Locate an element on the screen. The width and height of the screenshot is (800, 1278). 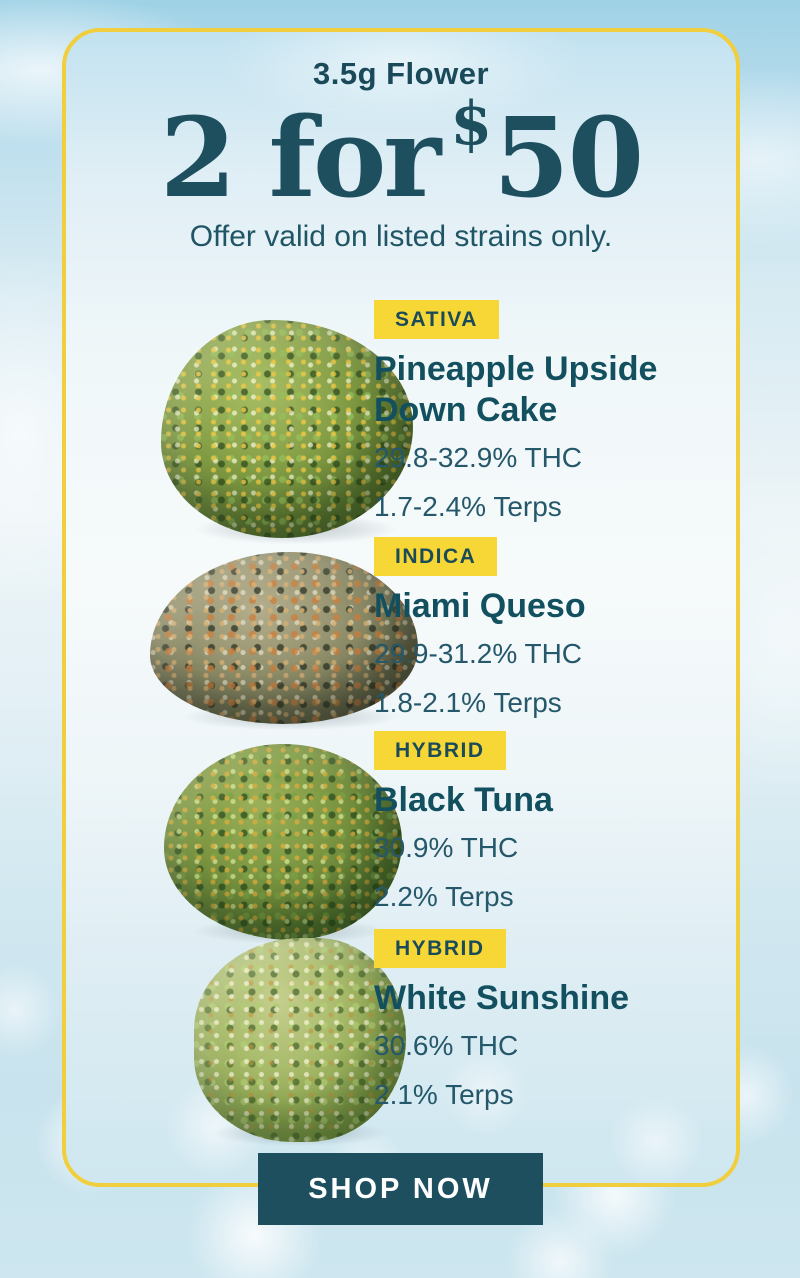
product-row-black-tuna: HYBRID Black Tuna 30.9% THC 2.2% Terps is located at coordinates (548, 822).